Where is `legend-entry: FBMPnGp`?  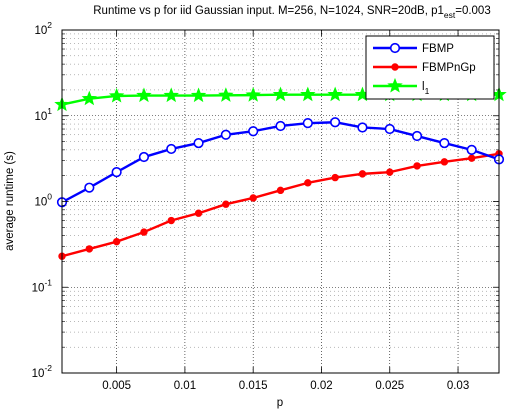 legend-entry: FBMPnGp is located at coordinates (424, 68).